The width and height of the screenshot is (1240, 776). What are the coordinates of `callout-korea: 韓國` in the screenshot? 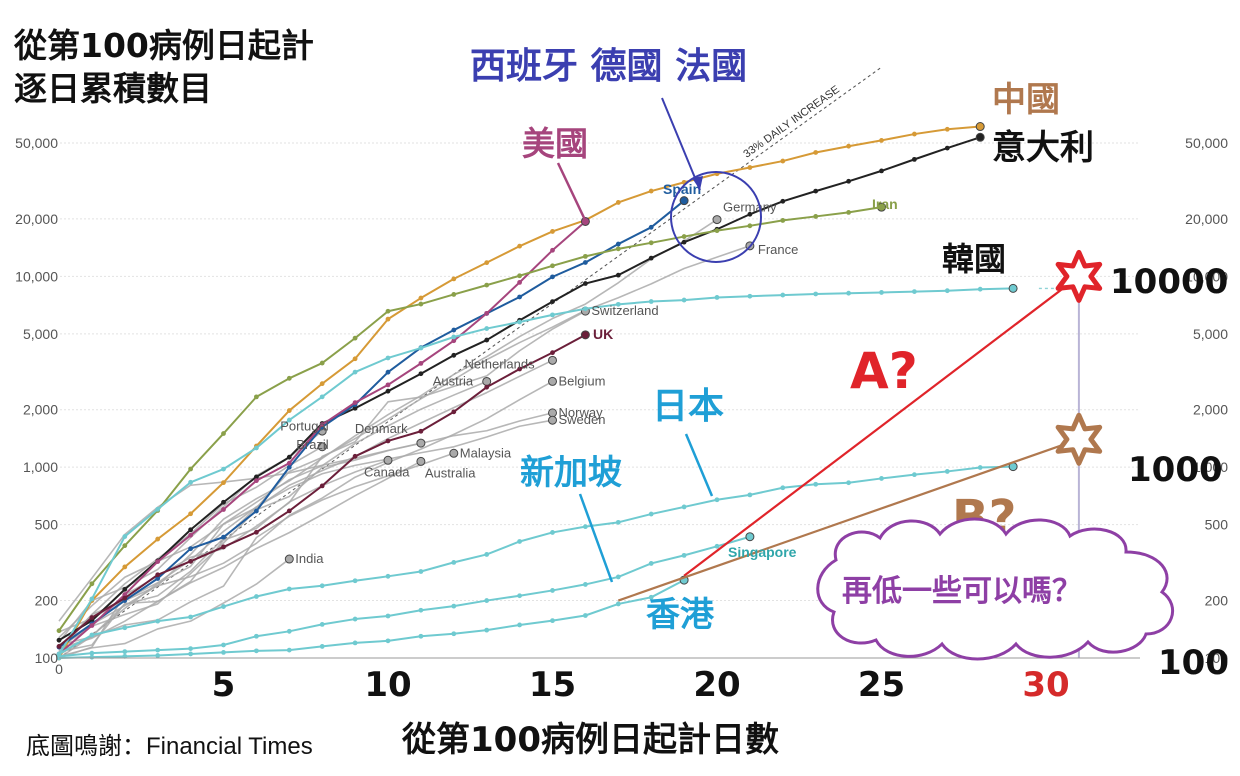 It's located at (974, 259).